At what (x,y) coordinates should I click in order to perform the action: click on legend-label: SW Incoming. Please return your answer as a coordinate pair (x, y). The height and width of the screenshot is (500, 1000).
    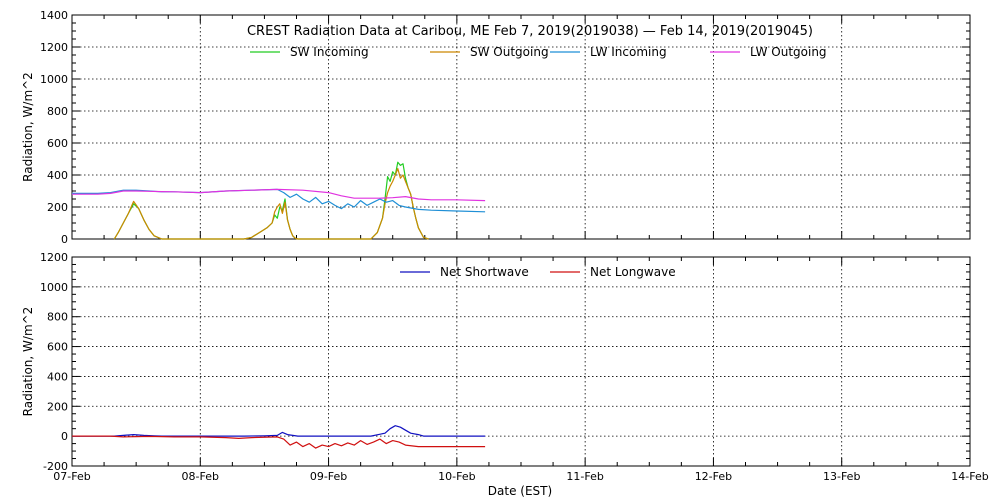
    Looking at the image, I should click on (329, 52).